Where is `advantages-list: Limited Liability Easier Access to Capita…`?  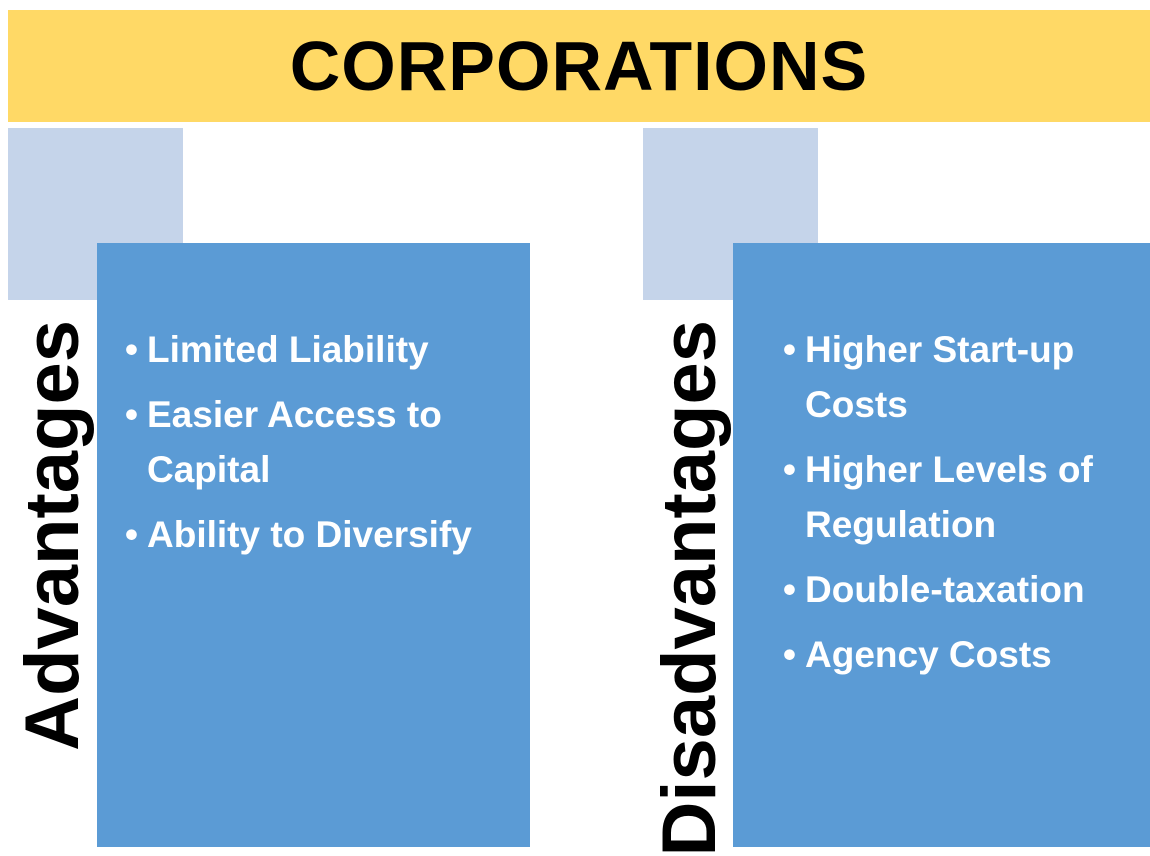
advantages-list: Limited Liability Easier Access to Capita… is located at coordinates (325, 447).